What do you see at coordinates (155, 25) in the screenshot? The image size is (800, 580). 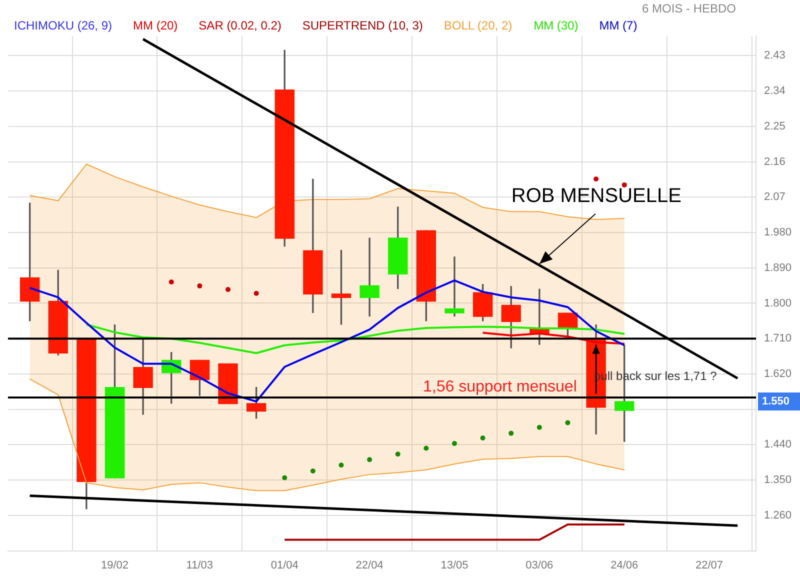 I see `text: MM (20)` at bounding box center [155, 25].